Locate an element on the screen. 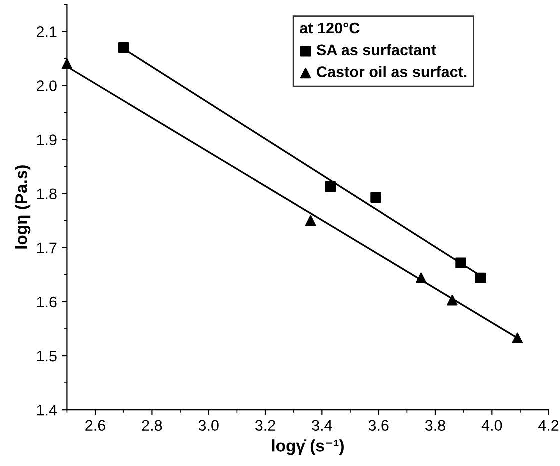  y-tick-label: 1.5 is located at coordinates (47, 356).